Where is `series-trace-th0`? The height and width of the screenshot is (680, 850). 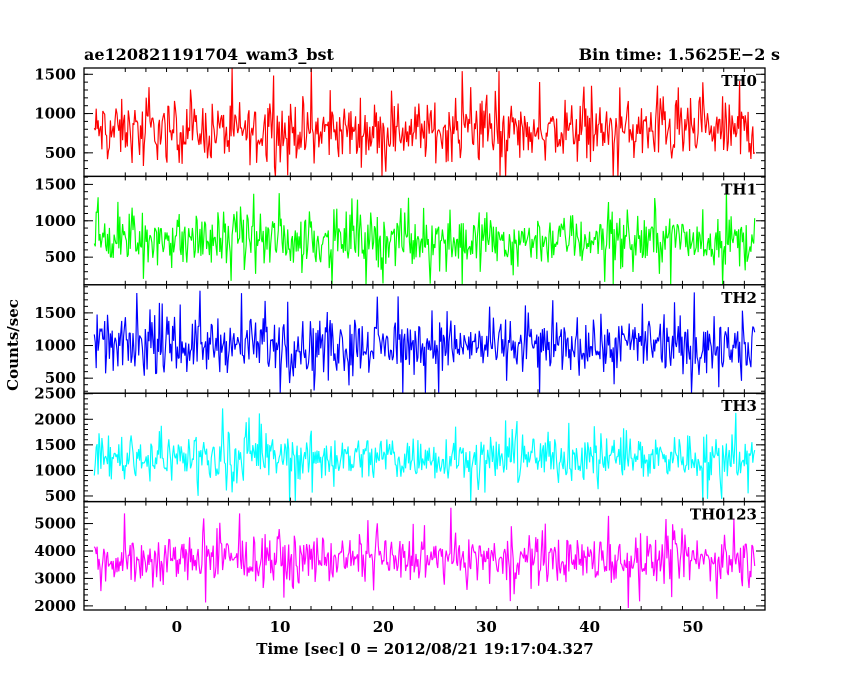
series-trace-th0 is located at coordinates (424, 122).